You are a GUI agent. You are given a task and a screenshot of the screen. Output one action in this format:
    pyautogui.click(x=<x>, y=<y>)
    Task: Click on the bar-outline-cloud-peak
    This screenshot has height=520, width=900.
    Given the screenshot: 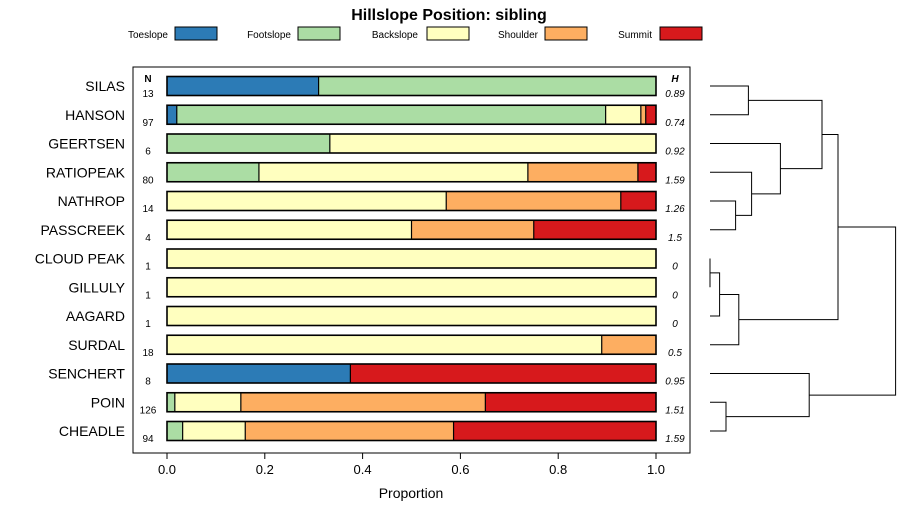 What is the action you would take?
    pyautogui.click(x=411, y=258)
    